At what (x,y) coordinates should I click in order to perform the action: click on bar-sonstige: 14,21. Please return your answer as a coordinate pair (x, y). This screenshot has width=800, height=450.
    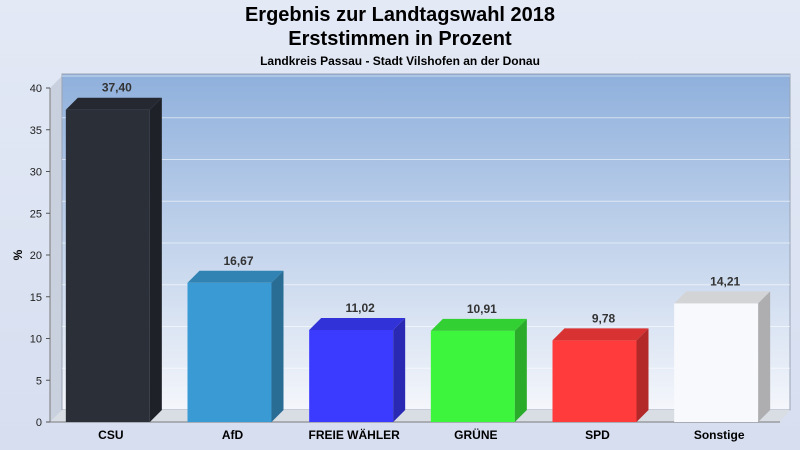
    Looking at the image, I should click on (722, 348).